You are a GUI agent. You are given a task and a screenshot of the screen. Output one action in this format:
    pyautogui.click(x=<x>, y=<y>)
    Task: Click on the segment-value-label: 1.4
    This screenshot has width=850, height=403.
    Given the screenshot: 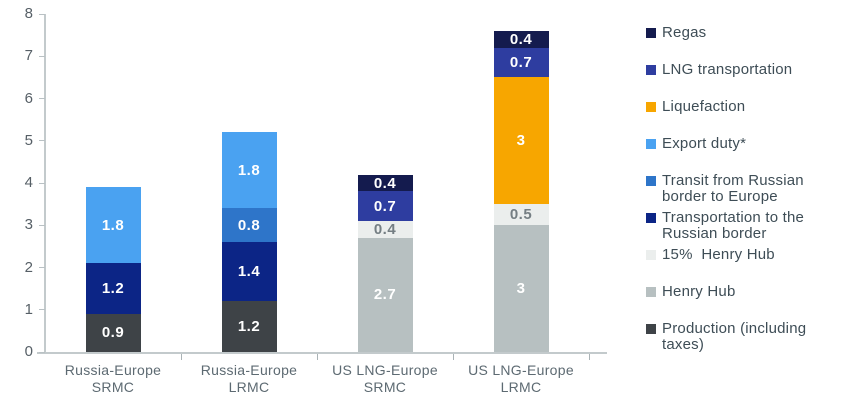 What is the action you would take?
    pyautogui.click(x=249, y=272)
    